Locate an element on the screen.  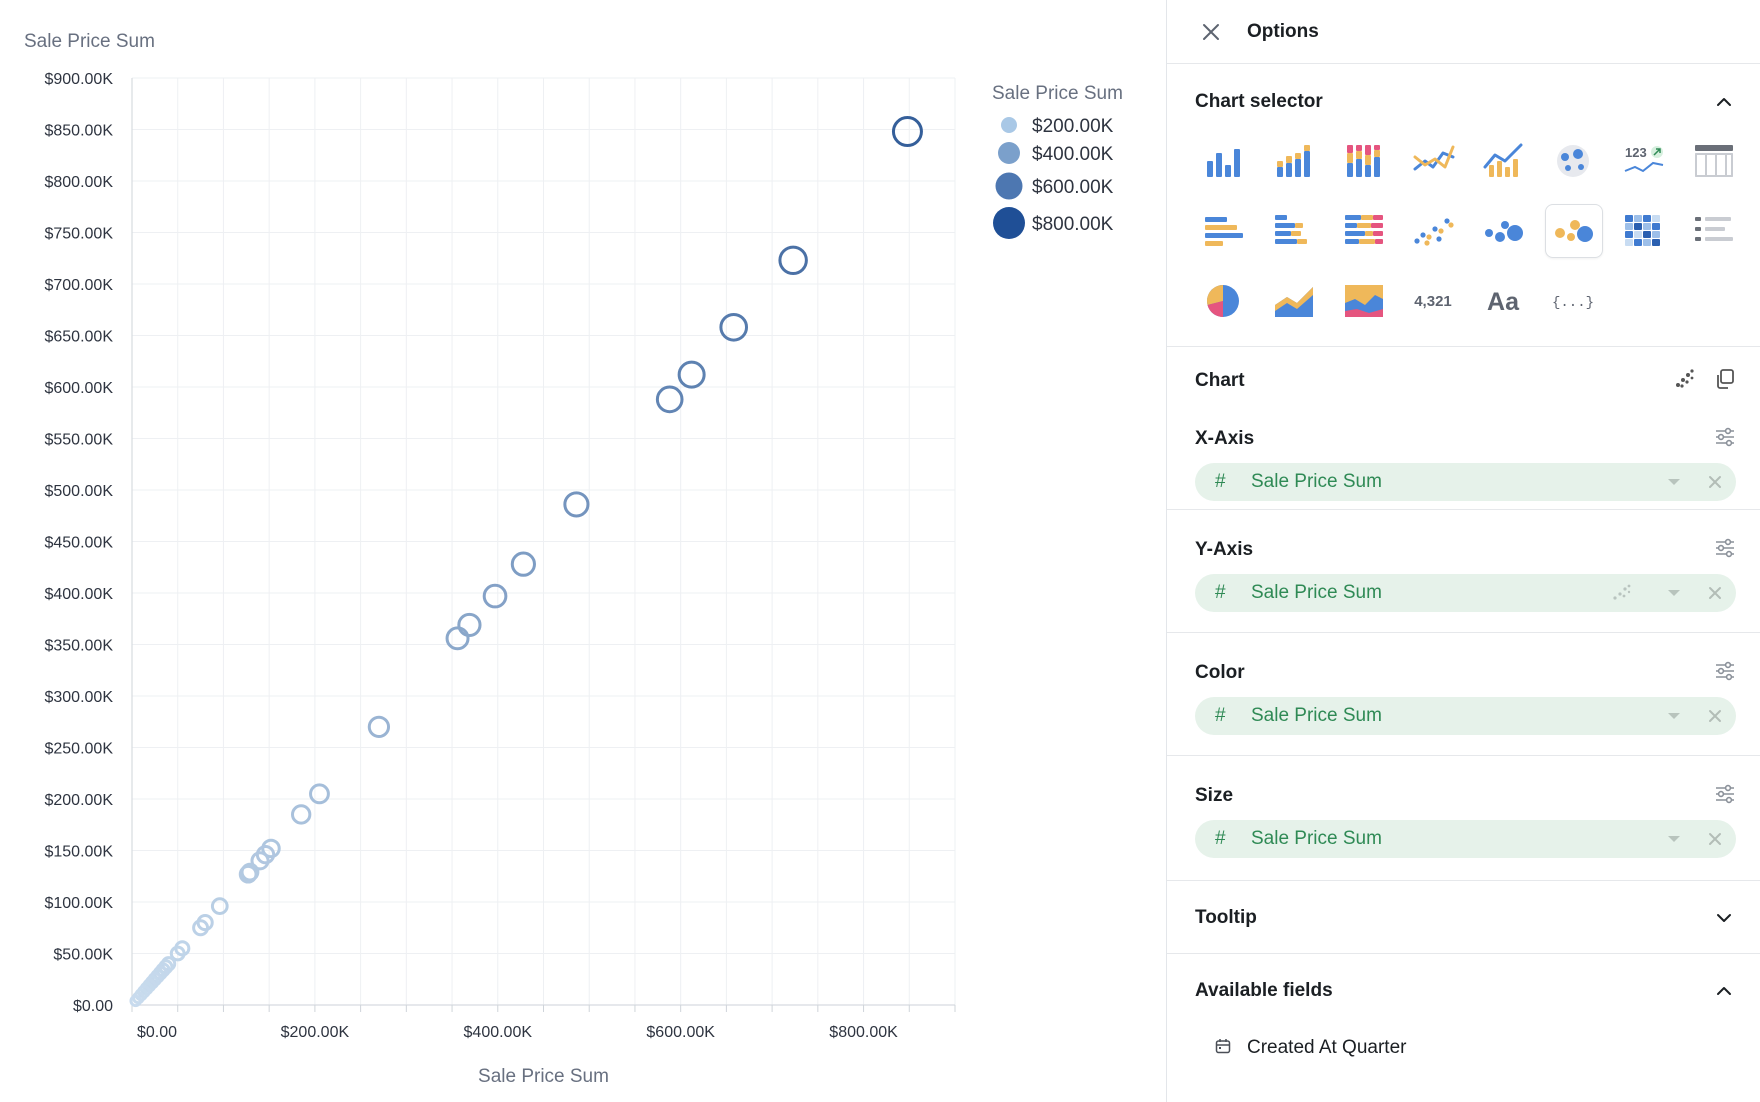
legend-swatch is located at coordinates (1009, 125).